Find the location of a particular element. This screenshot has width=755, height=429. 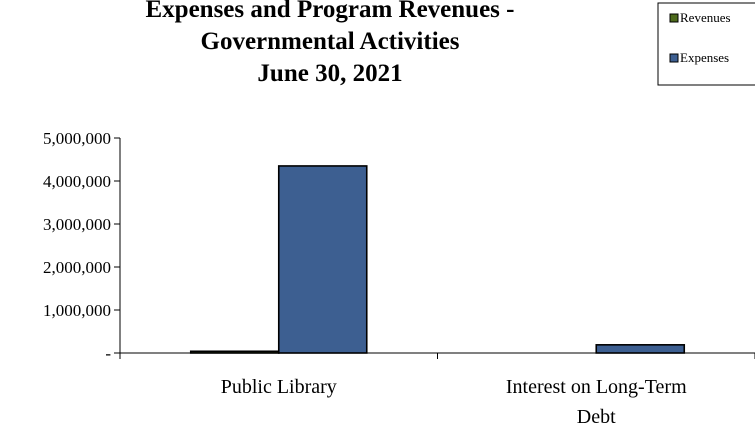

legend-label-expenses: Expenses is located at coordinates (704, 57).